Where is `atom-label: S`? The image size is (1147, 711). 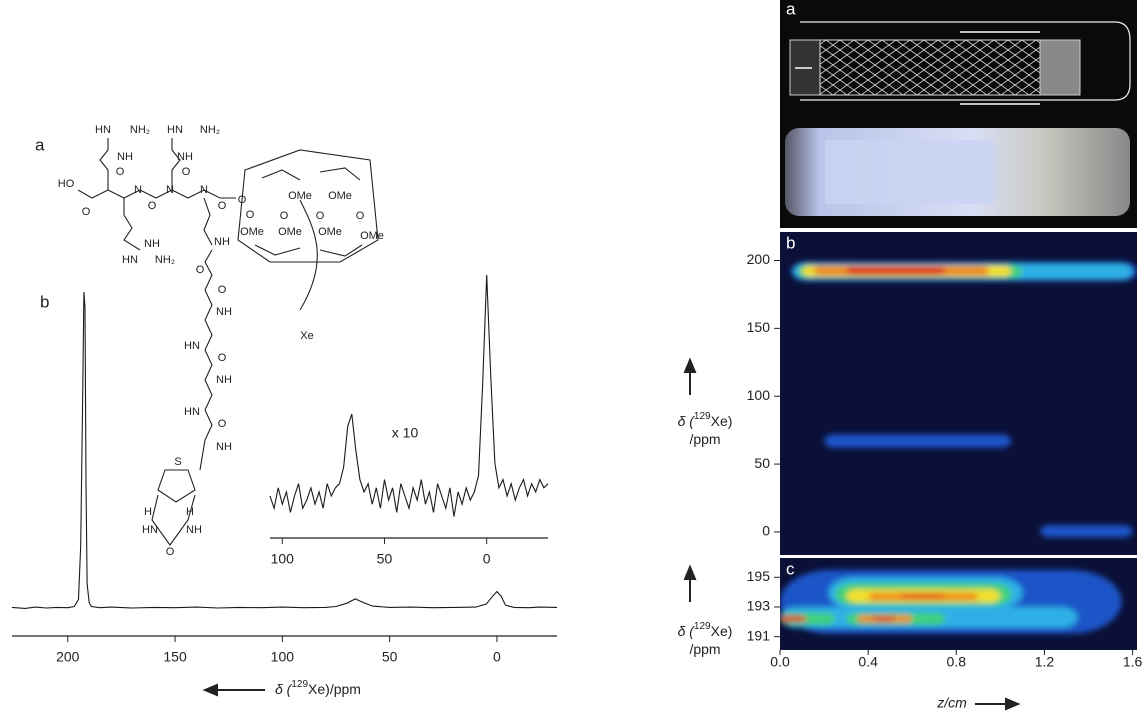 atom-label: S is located at coordinates (177, 462).